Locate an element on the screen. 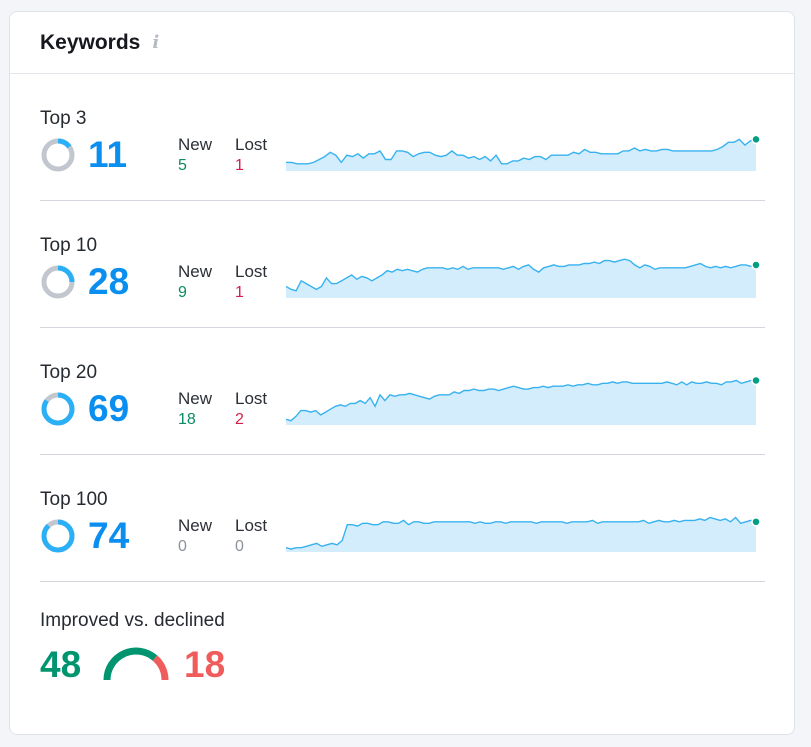  improved-vs-declined-label: Improved vs. declined is located at coordinates (132, 620).